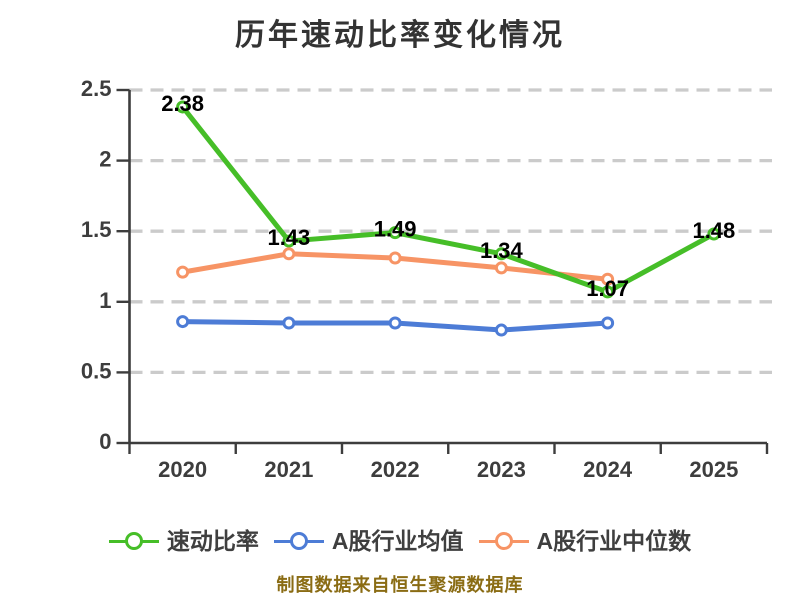 The width and height of the screenshot is (800, 600). I want to click on x-tick-label: 2025, so click(713, 469).